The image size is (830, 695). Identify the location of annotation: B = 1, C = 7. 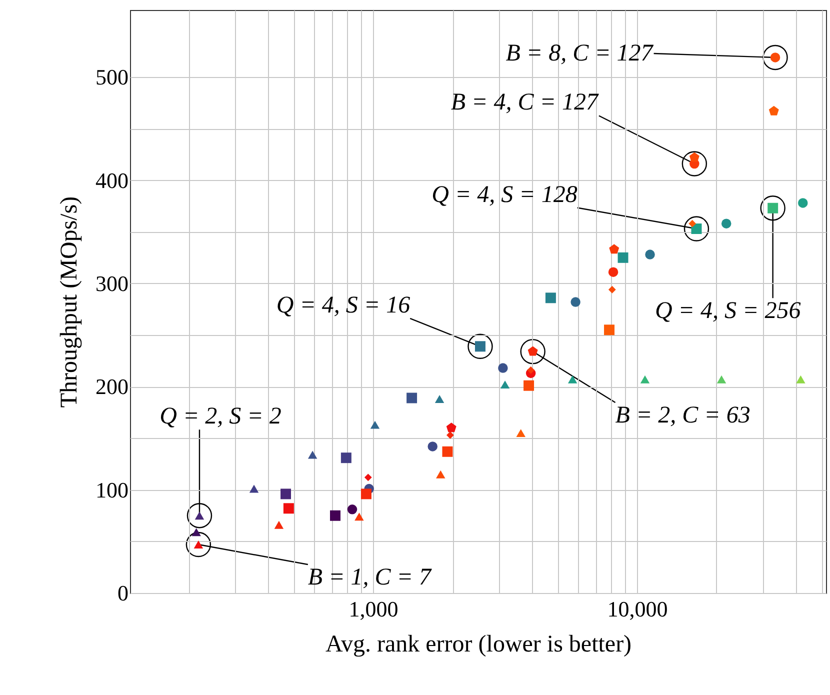
(370, 577).